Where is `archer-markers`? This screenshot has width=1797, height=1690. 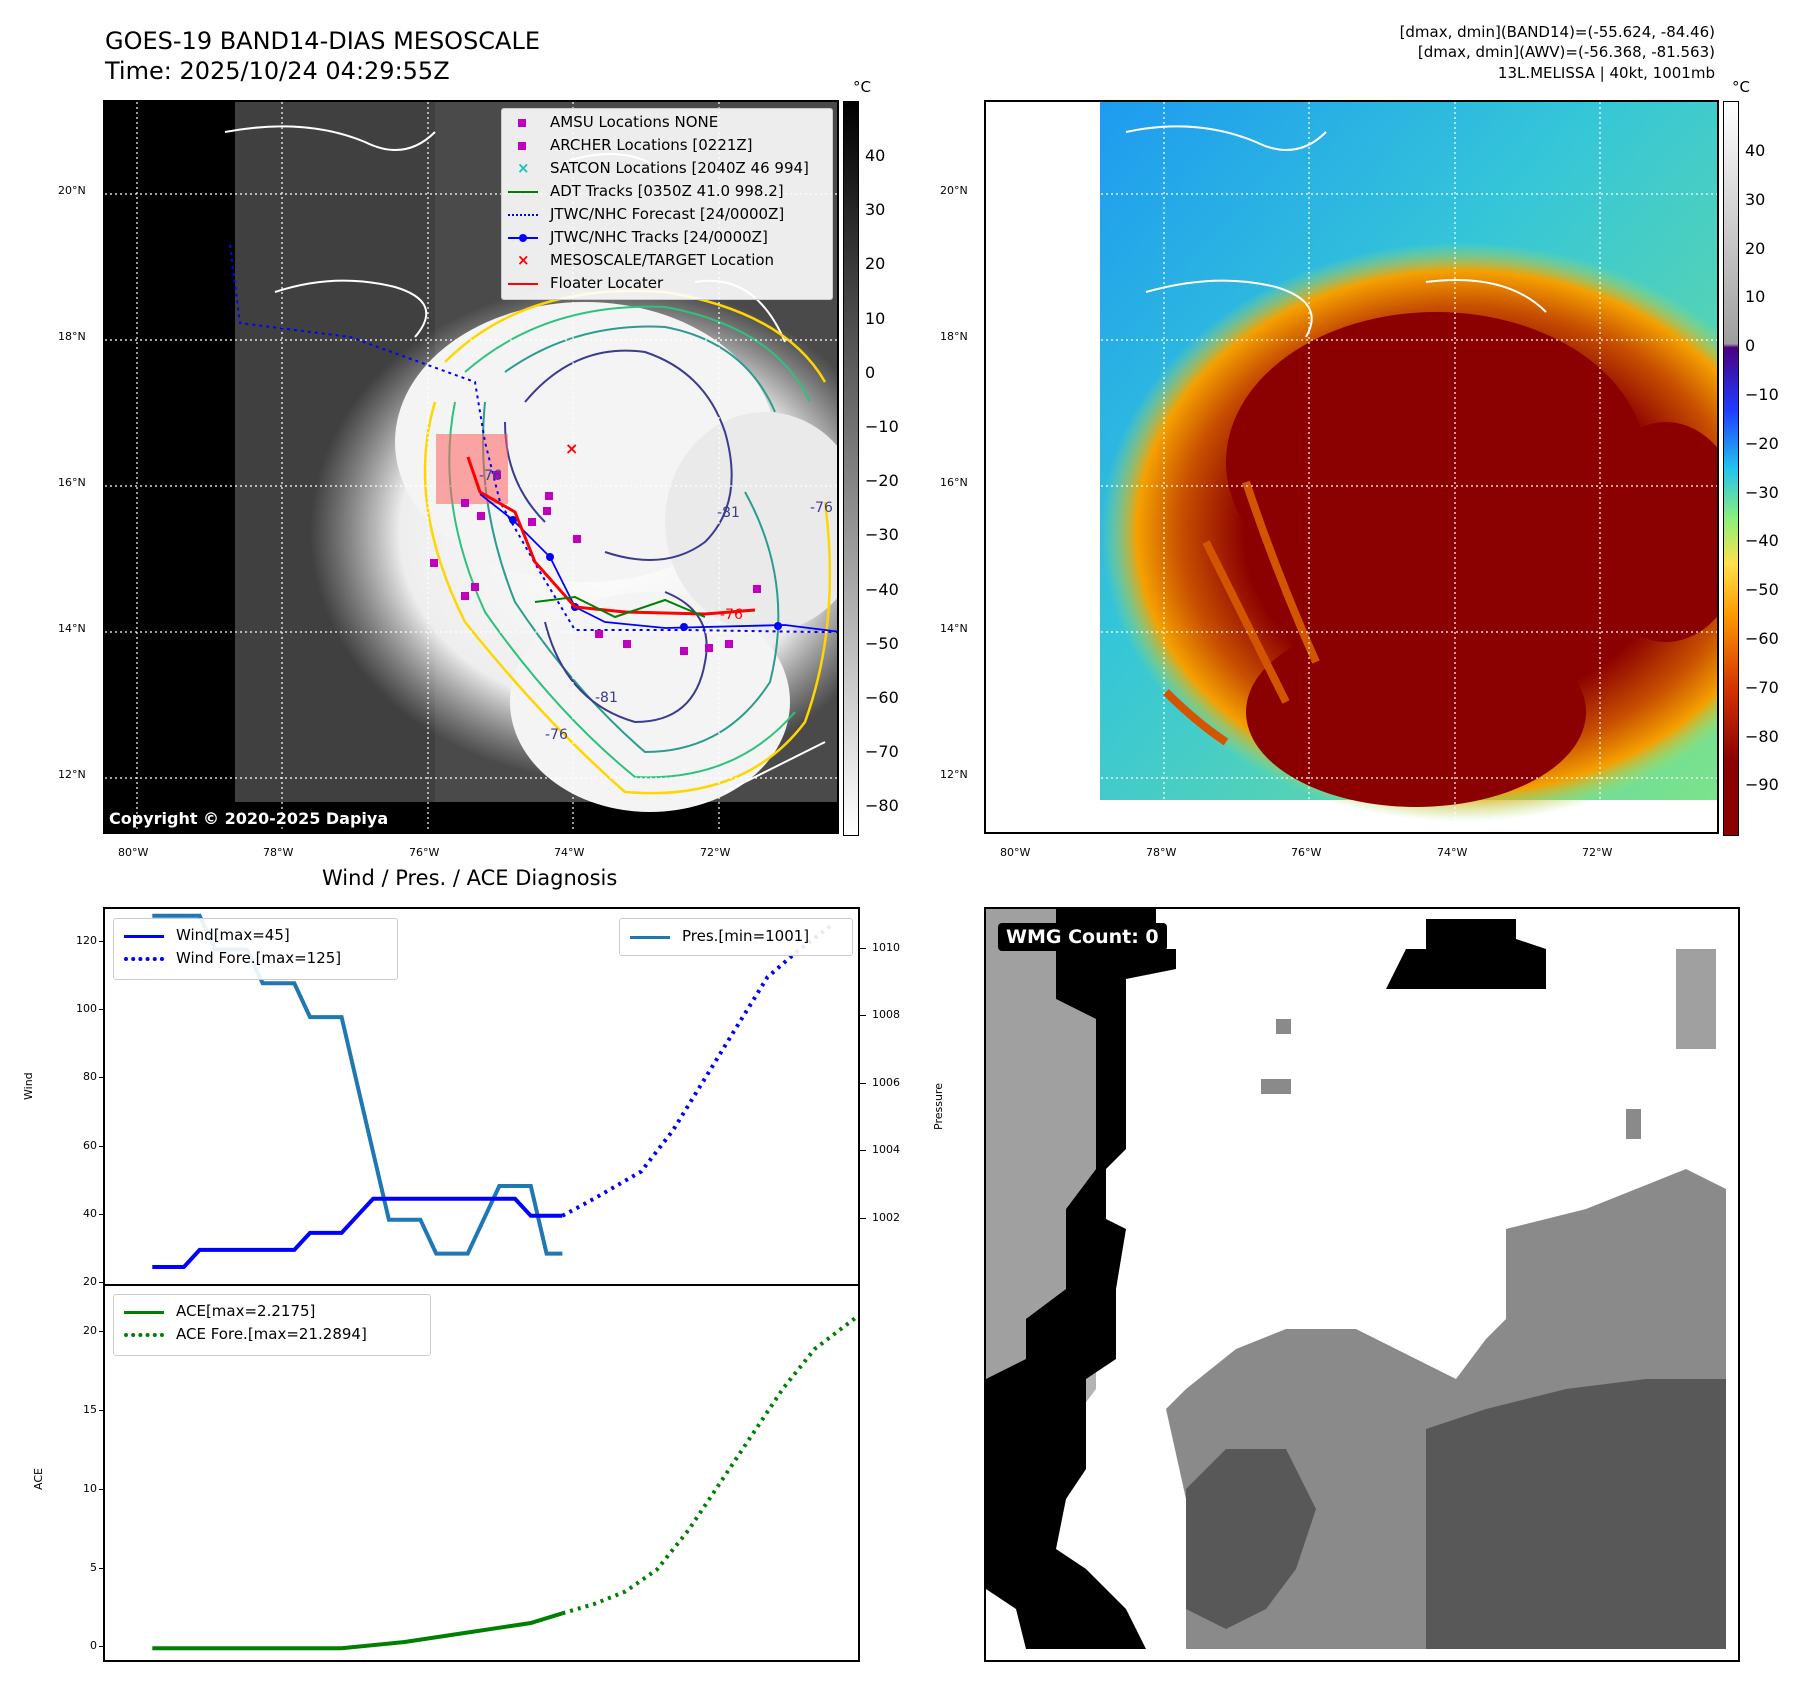 archer-markers is located at coordinates (595, 563).